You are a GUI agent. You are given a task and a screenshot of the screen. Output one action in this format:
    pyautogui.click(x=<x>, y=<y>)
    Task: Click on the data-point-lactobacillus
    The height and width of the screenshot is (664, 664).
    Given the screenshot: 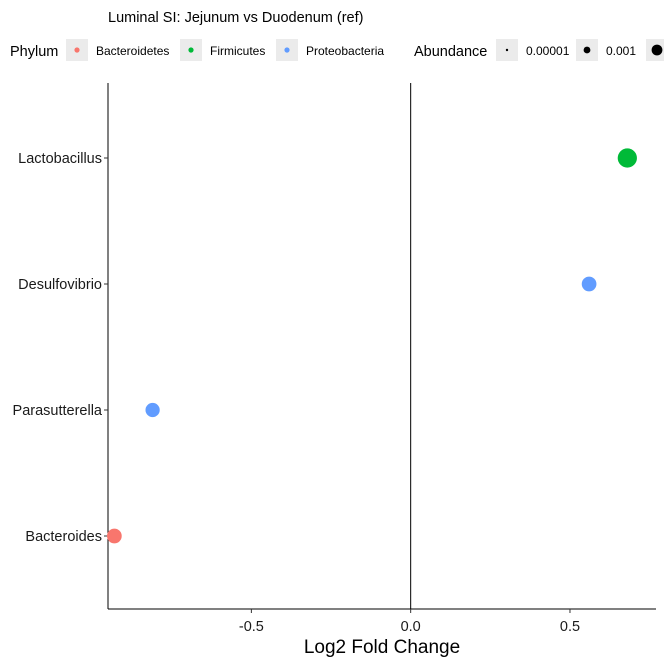 What is the action you would take?
    pyautogui.click(x=627, y=158)
    